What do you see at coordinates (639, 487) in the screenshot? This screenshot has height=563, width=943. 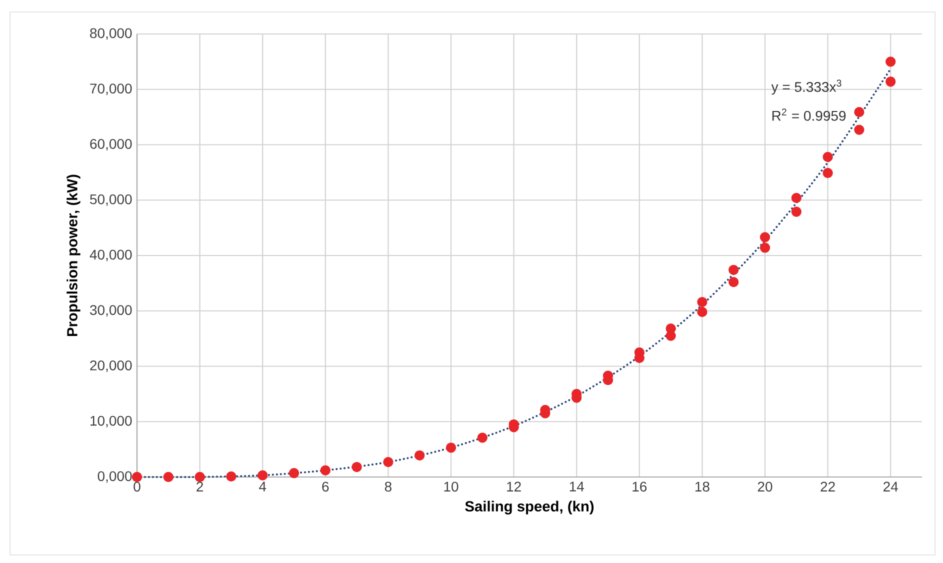 I see `x-tick-label: 16` at bounding box center [639, 487].